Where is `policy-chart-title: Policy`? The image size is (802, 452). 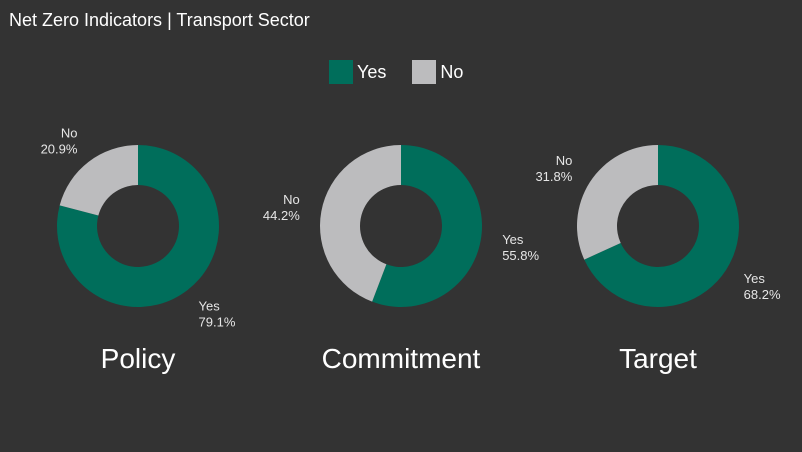 policy-chart-title: Policy is located at coordinates (138, 358).